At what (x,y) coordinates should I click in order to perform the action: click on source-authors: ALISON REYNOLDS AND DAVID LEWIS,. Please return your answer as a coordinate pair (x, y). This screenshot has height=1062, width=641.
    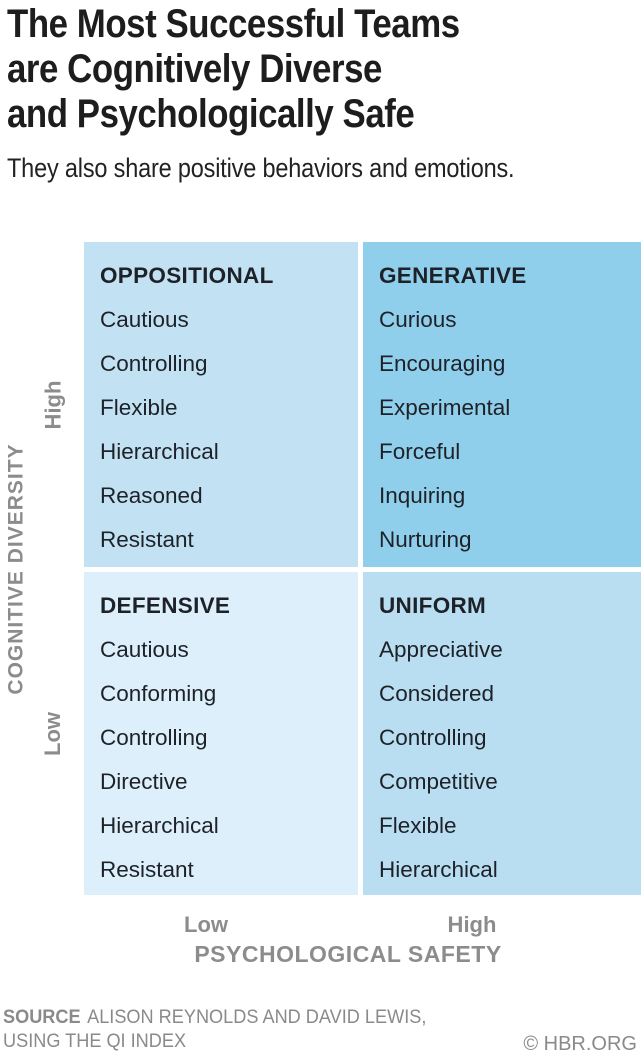
    Looking at the image, I should click on (257, 1017).